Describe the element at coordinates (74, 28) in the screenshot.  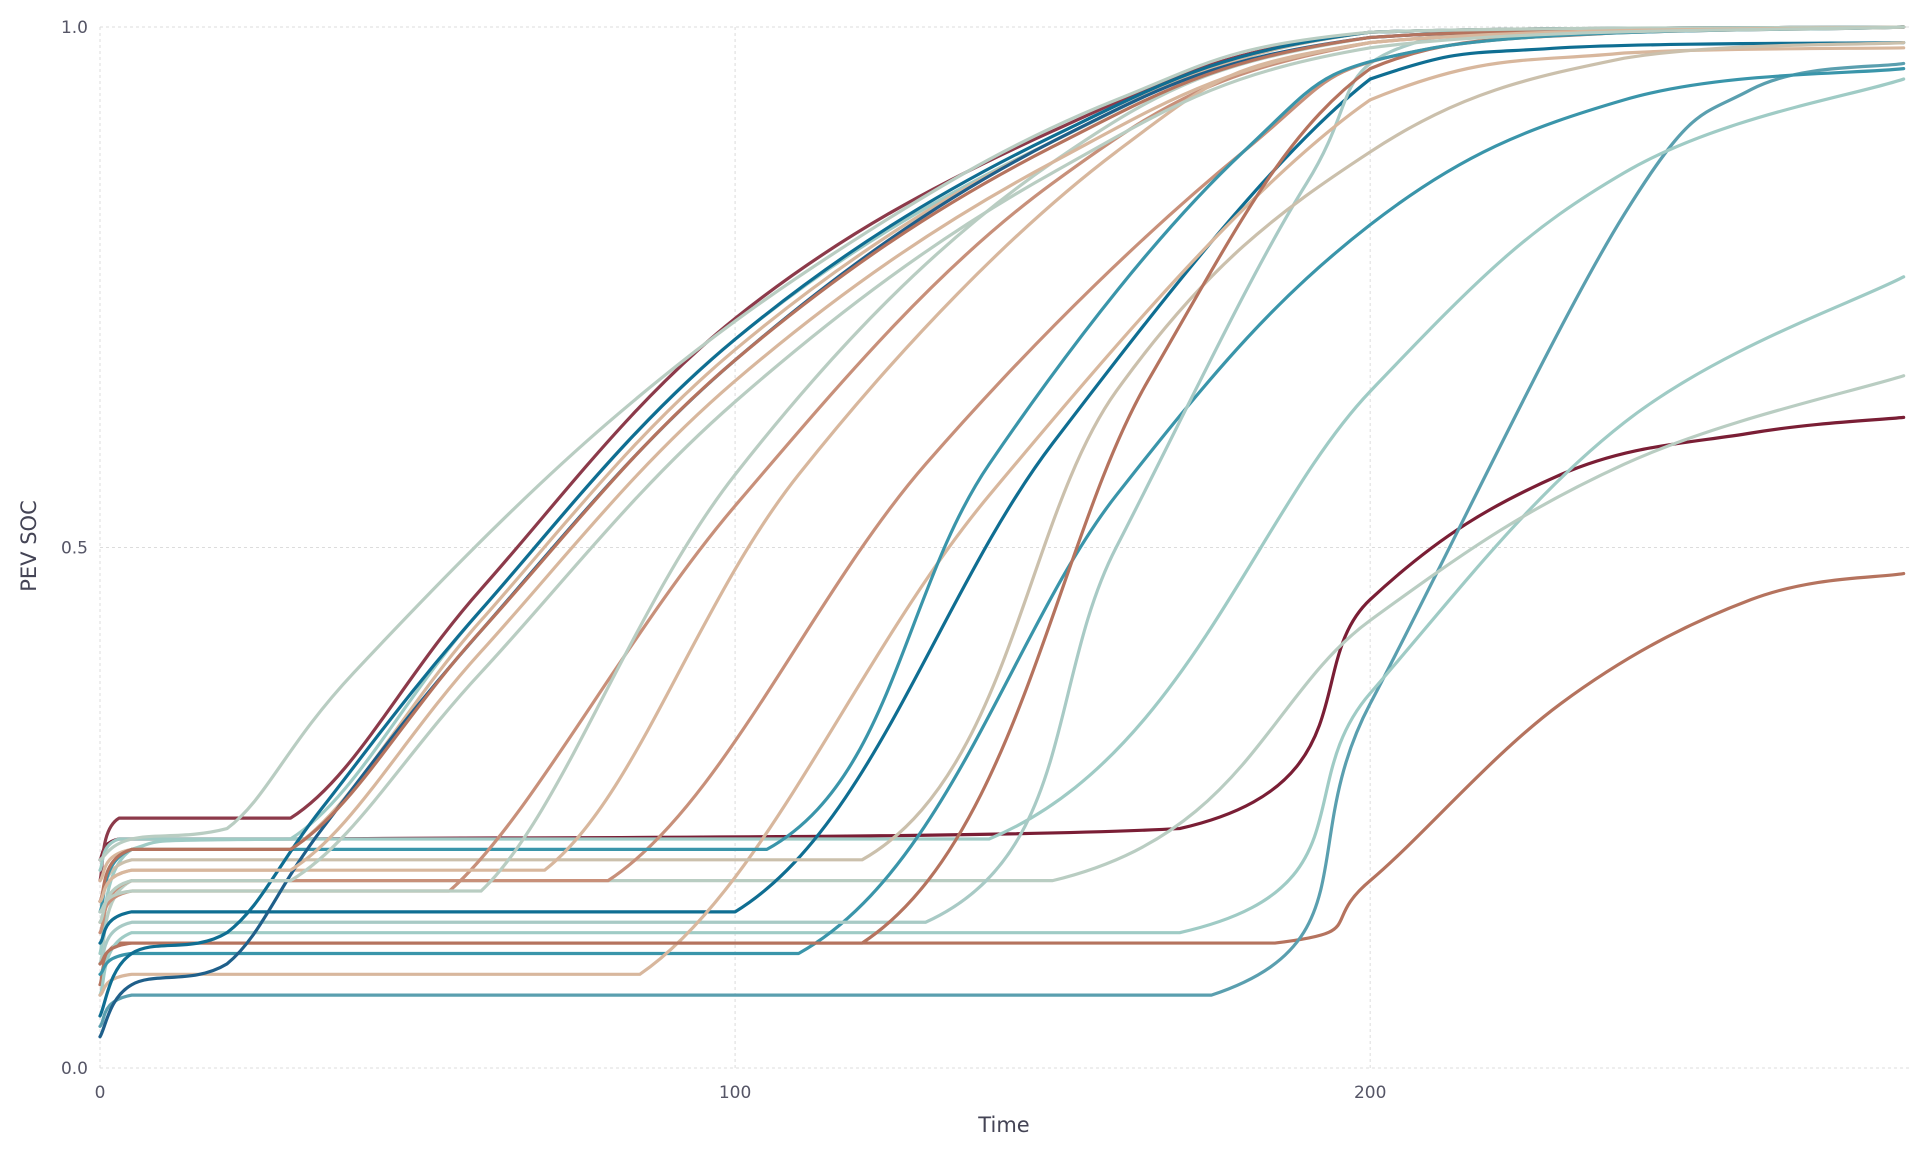
I see `y-tick-label: 1.0` at that location.